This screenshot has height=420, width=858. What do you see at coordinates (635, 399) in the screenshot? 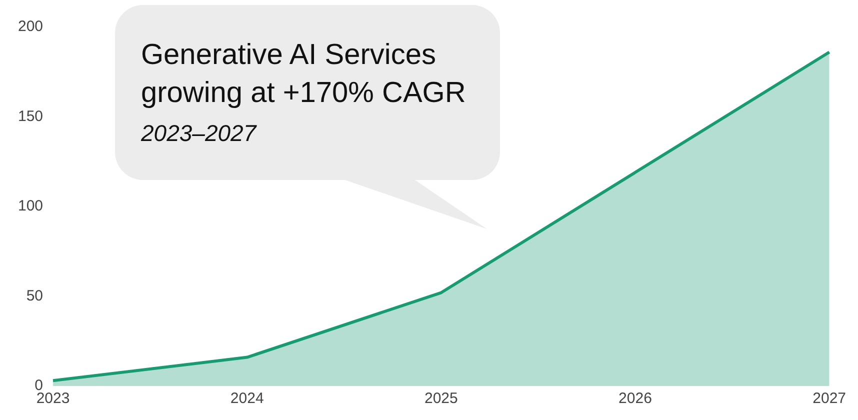
I see `x-tick-label: 2026` at bounding box center [635, 399].